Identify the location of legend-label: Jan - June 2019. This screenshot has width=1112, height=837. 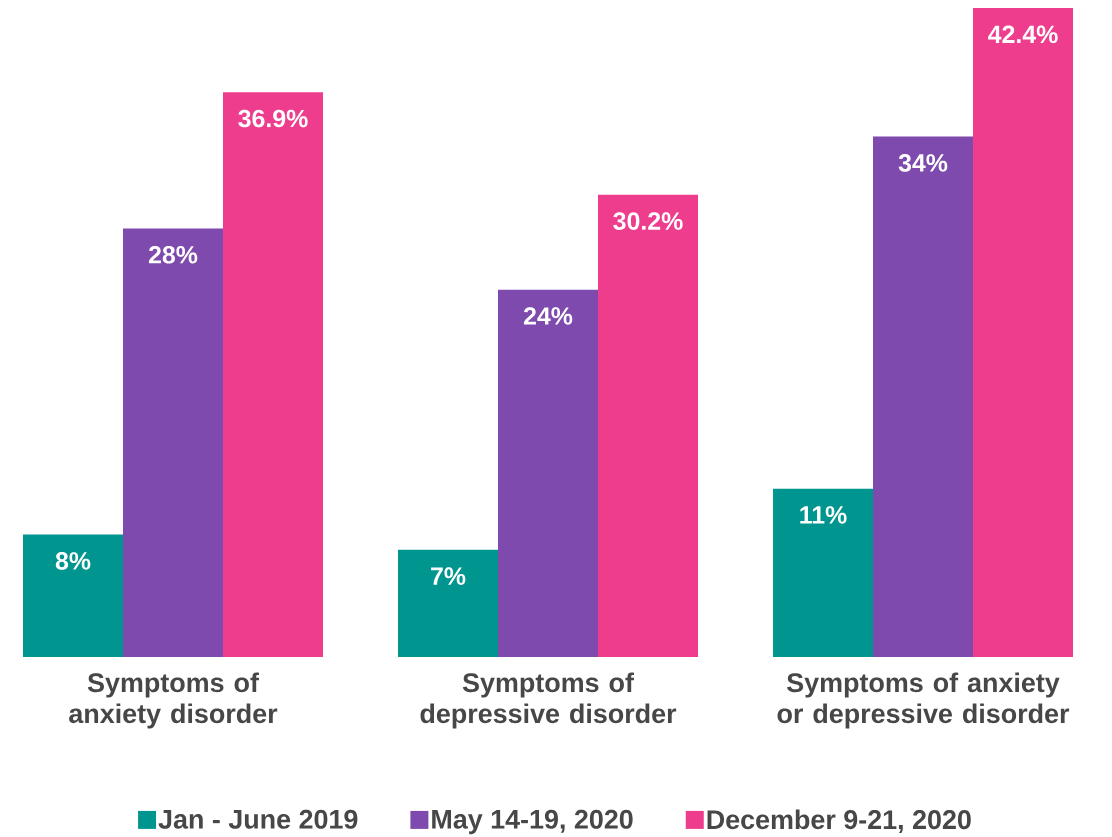
(258, 819).